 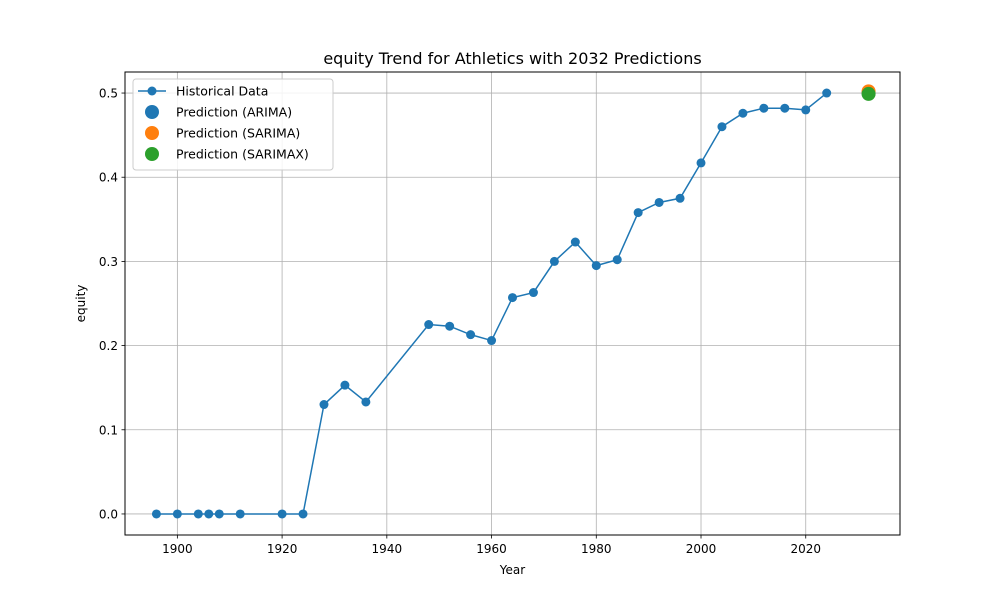 What do you see at coordinates (491, 549) in the screenshot?
I see `x-tick-label: 1960` at bounding box center [491, 549].